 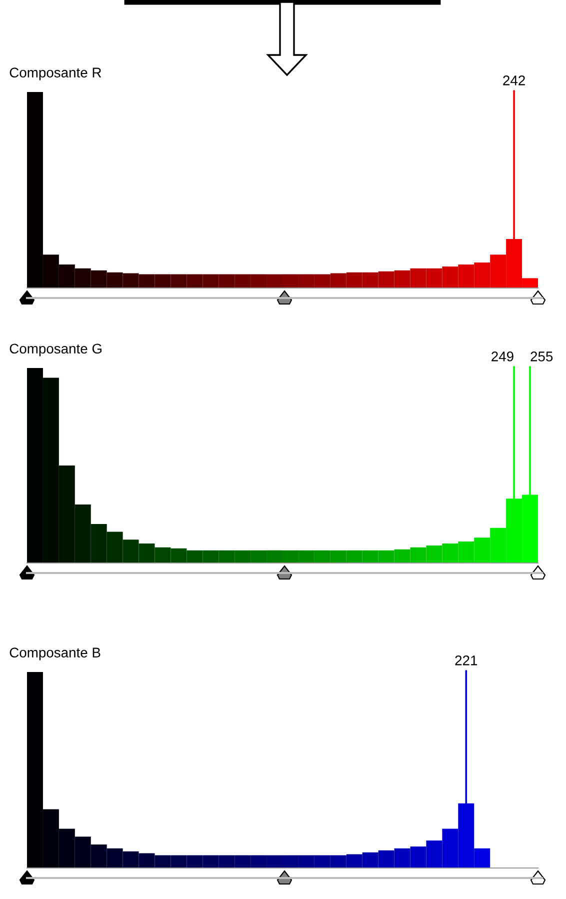 What do you see at coordinates (514, 81) in the screenshot?
I see `text: 242` at bounding box center [514, 81].